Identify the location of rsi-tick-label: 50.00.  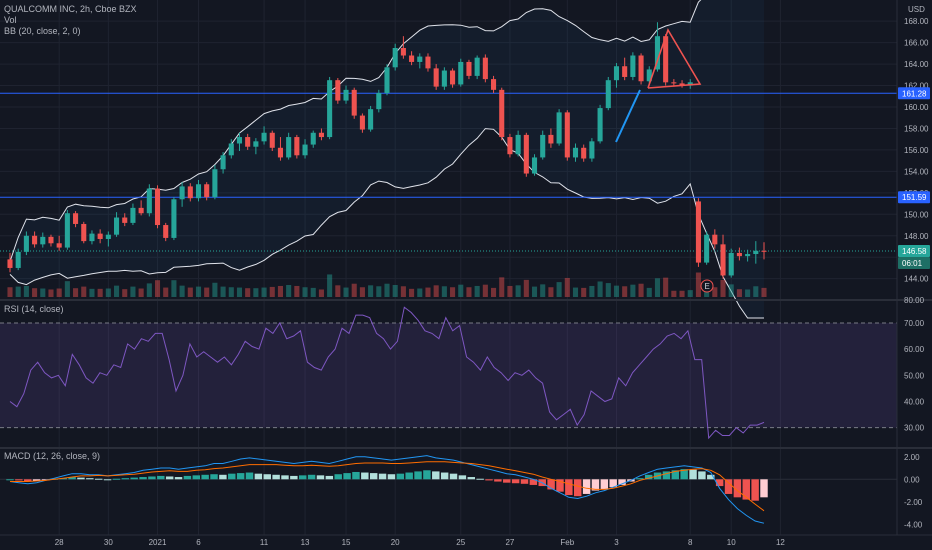
(914, 375).